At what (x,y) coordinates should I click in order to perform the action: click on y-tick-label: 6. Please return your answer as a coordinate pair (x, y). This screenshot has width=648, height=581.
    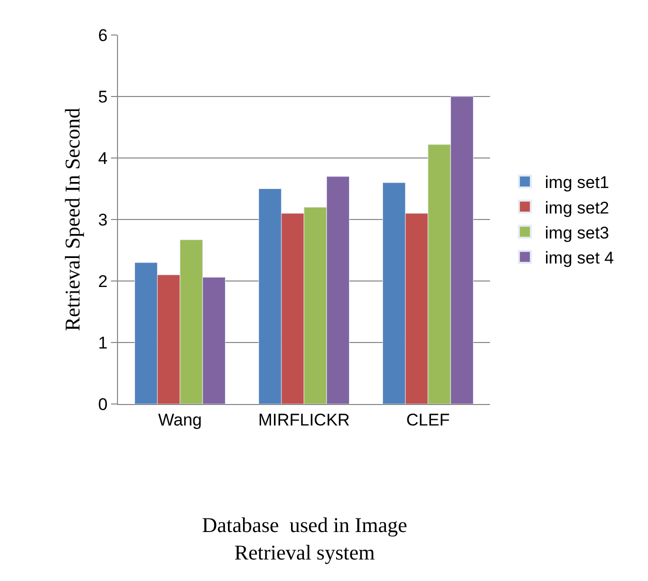
    Looking at the image, I should click on (103, 35).